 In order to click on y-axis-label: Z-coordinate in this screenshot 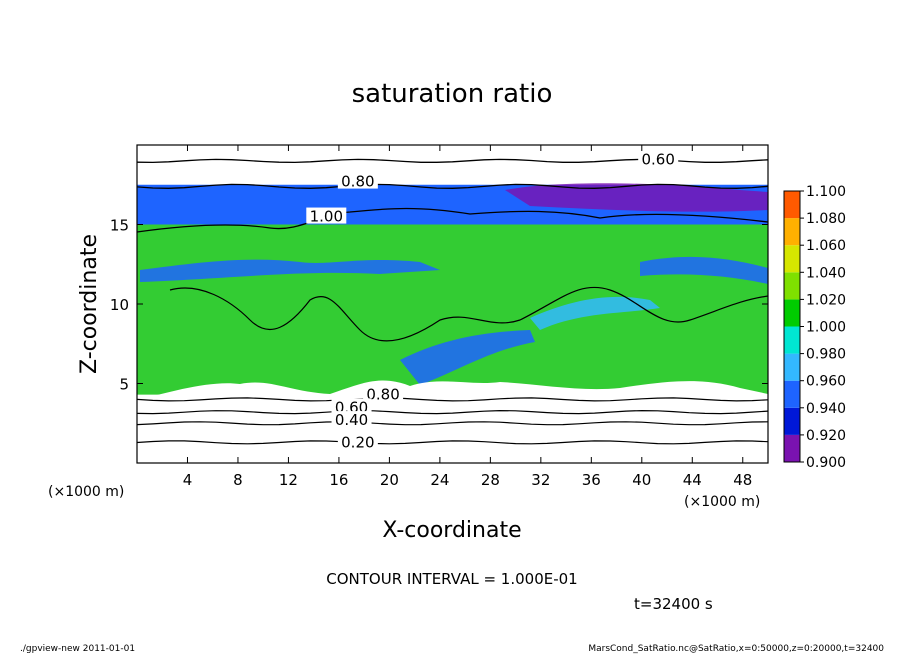, I will do `click(89, 304)`.